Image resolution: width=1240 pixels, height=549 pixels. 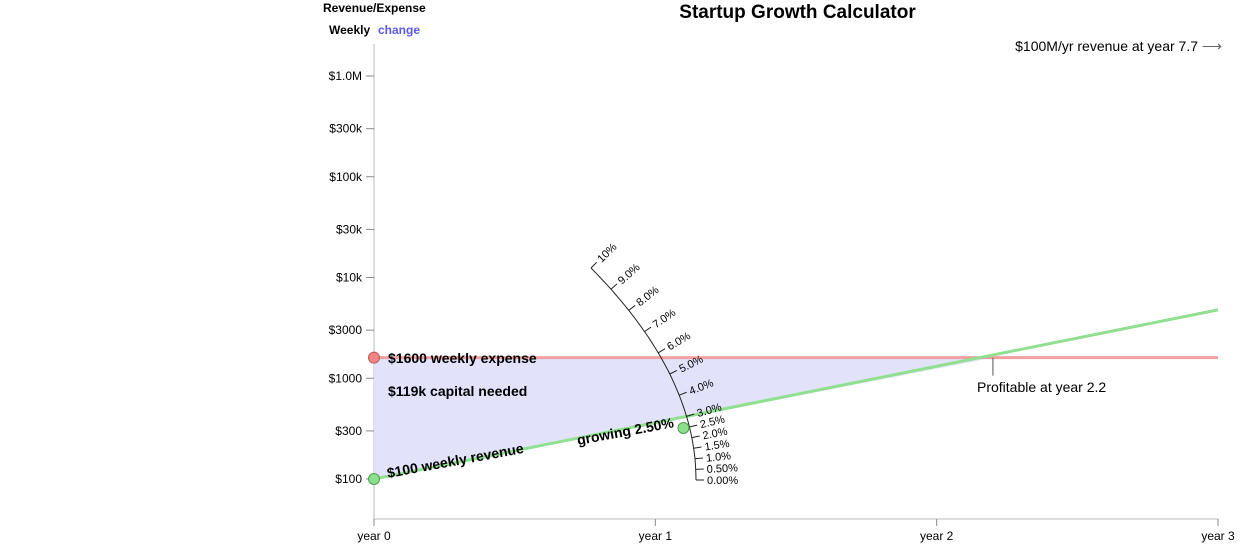 I want to click on dial-tick-4: 6.0%, so click(x=675, y=342).